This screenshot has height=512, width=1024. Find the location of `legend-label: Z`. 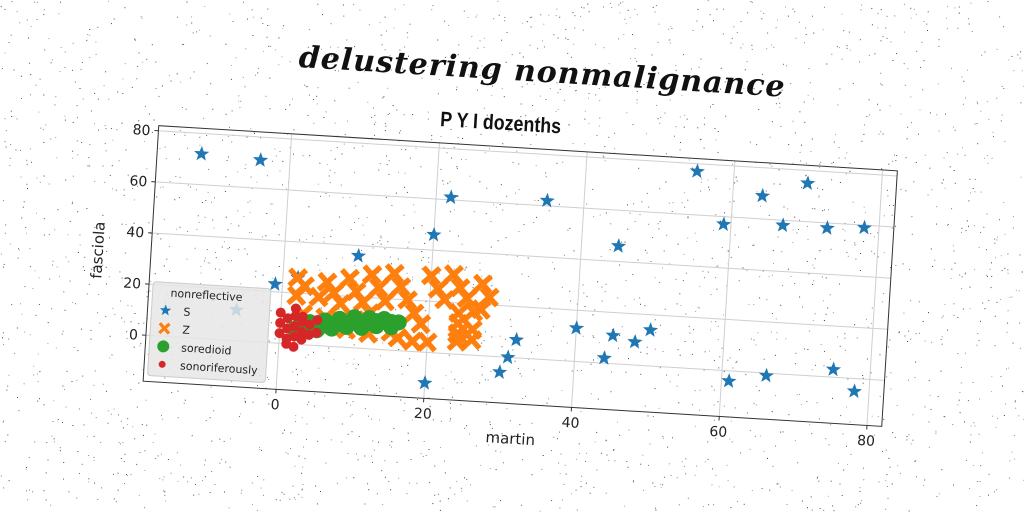

legend-label: Z is located at coordinates (186, 329).